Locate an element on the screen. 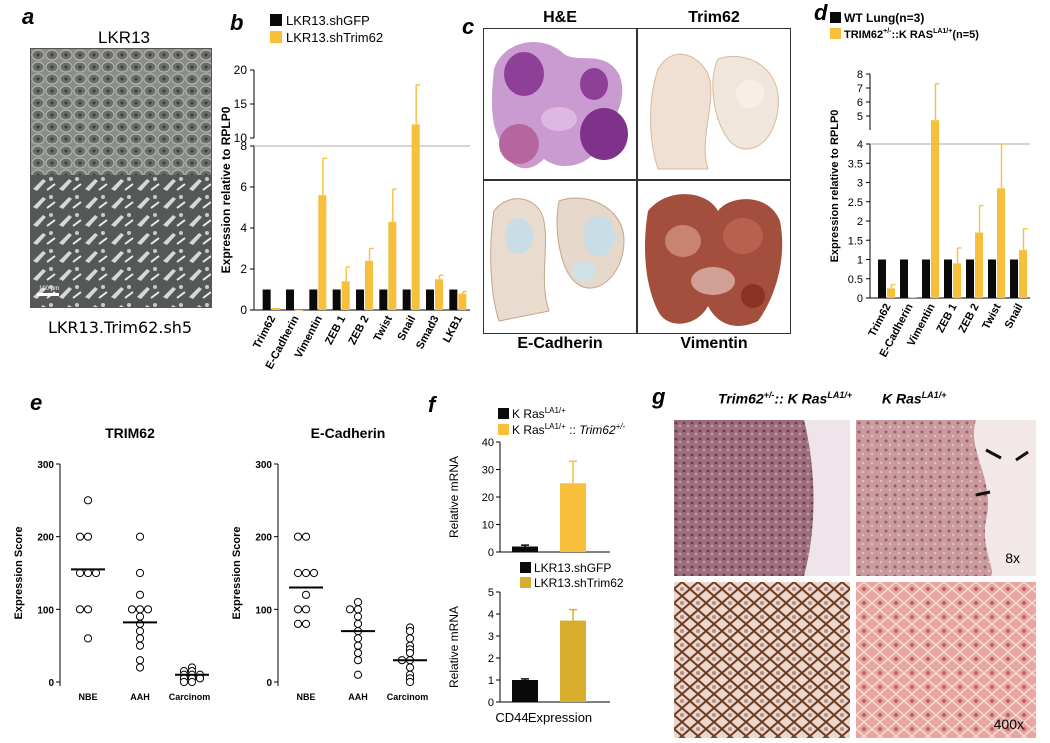 The image size is (1050, 743). g-bottom-left-image is located at coordinates (762, 660).